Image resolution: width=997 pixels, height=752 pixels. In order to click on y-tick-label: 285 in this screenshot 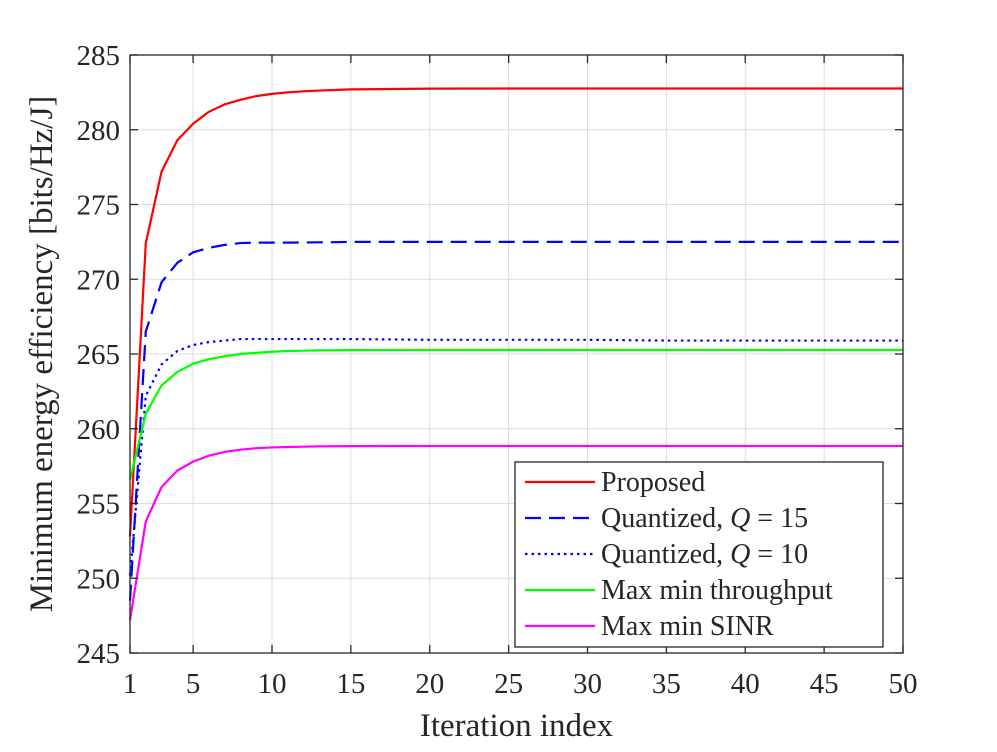, I will do `click(99, 56)`.